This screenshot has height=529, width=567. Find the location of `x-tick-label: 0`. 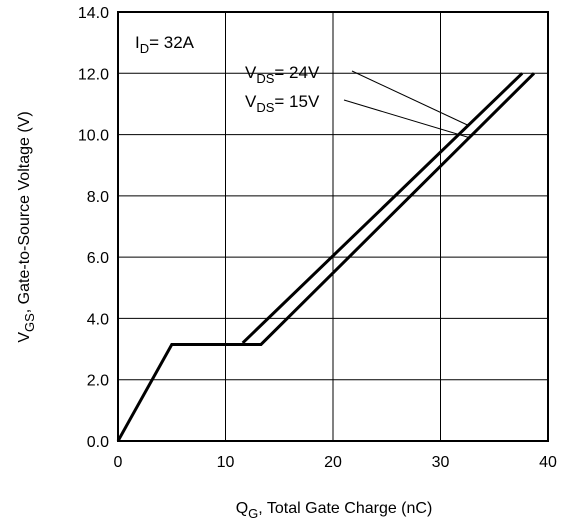

x-tick-label: 0 is located at coordinates (118, 462).